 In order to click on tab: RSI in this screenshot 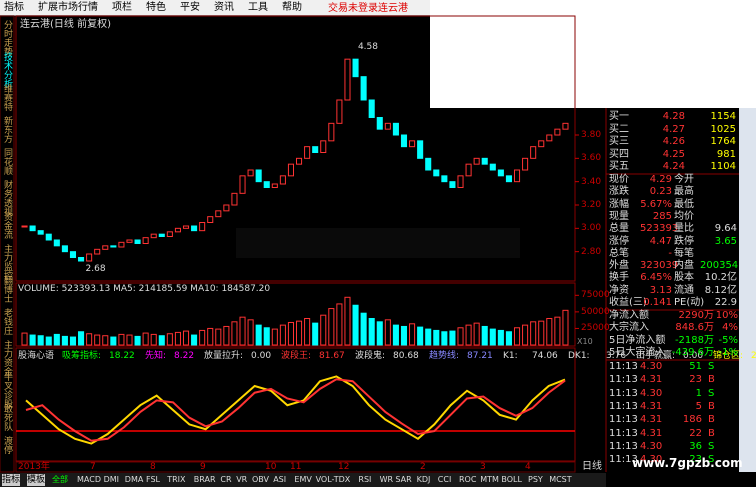, I will do `click(365, 479)`.